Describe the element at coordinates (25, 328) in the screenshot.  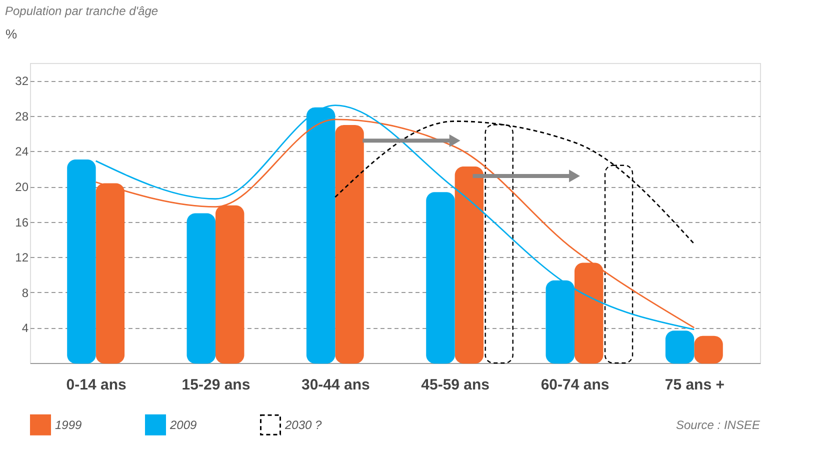
I see `y-tick-label: 4` at that location.